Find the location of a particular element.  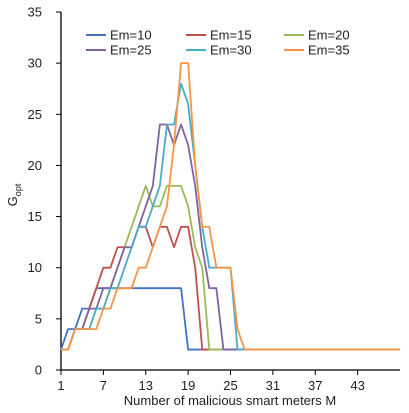

y-axis-title: Gopt is located at coordinates (14, 194).